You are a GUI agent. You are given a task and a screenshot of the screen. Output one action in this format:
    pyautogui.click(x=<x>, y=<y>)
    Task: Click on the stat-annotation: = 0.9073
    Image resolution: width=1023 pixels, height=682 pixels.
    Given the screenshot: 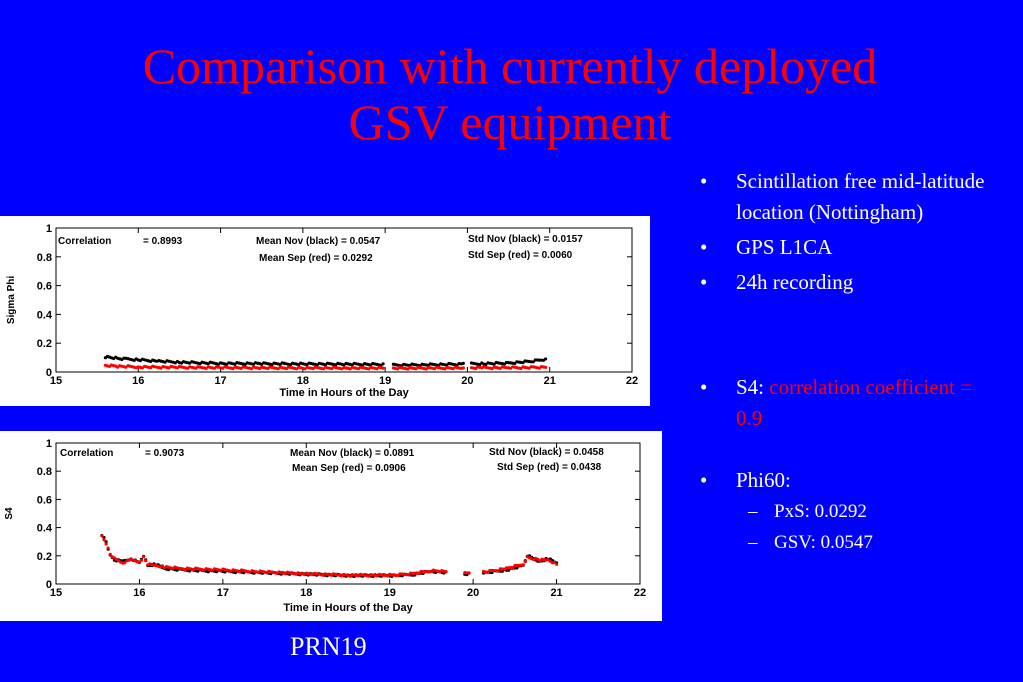 What is the action you would take?
    pyautogui.click(x=165, y=453)
    